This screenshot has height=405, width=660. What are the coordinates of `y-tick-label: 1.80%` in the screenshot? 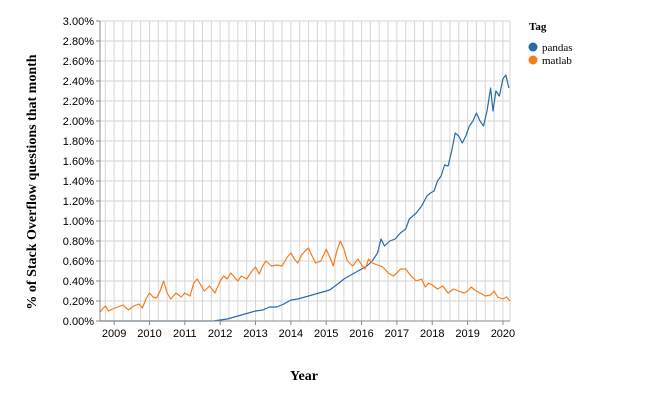 It's located at (78, 142).